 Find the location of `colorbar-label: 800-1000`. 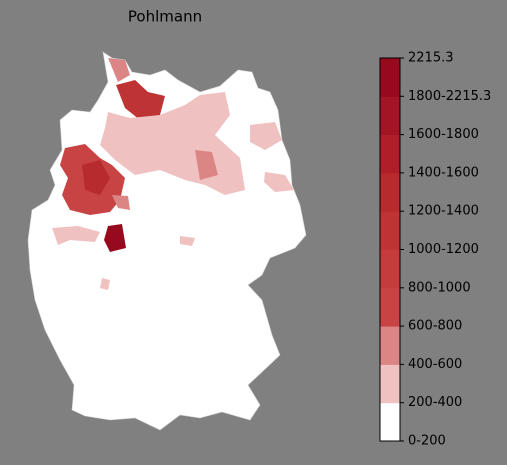

colorbar-label: 800-1000 is located at coordinates (439, 287).